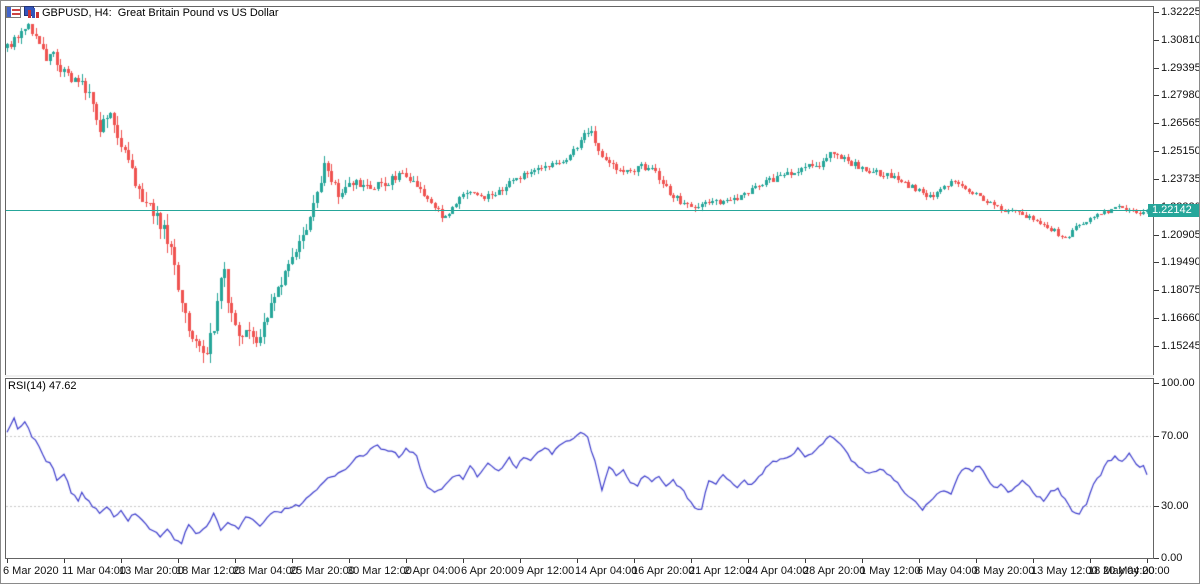  I want to click on chart-header-icons, so click(23, 14).